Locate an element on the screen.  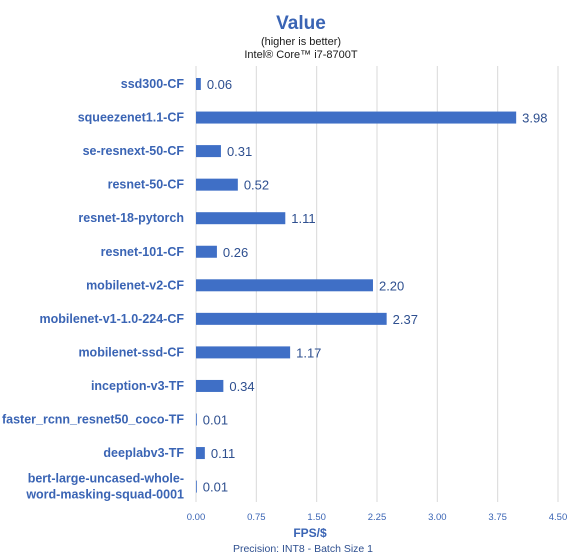
category-label-line: faster_rcnn_resnet50_coco-TF is located at coordinates (93, 420).